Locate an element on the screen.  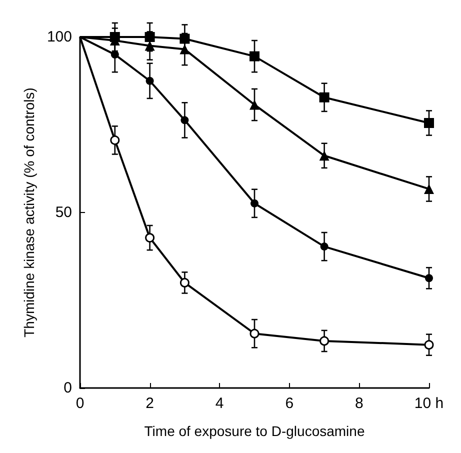
x-axis-title: Time of exposure to D-glucosamine is located at coordinates (254, 431).